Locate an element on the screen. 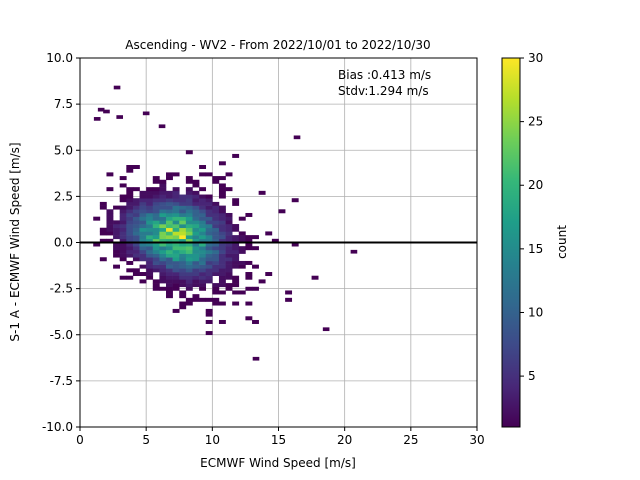 Image resolution: width=640 pixels, height=480 pixels. colorbar-gradient is located at coordinates (511, 242).